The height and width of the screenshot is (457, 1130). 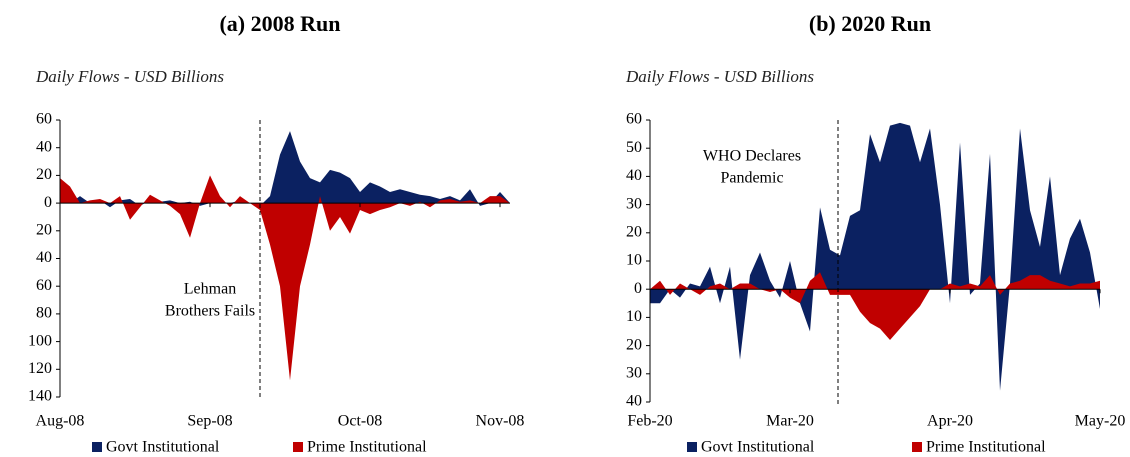 What do you see at coordinates (790, 421) in the screenshot?
I see `x-tick-label: Mar-20` at bounding box center [790, 421].